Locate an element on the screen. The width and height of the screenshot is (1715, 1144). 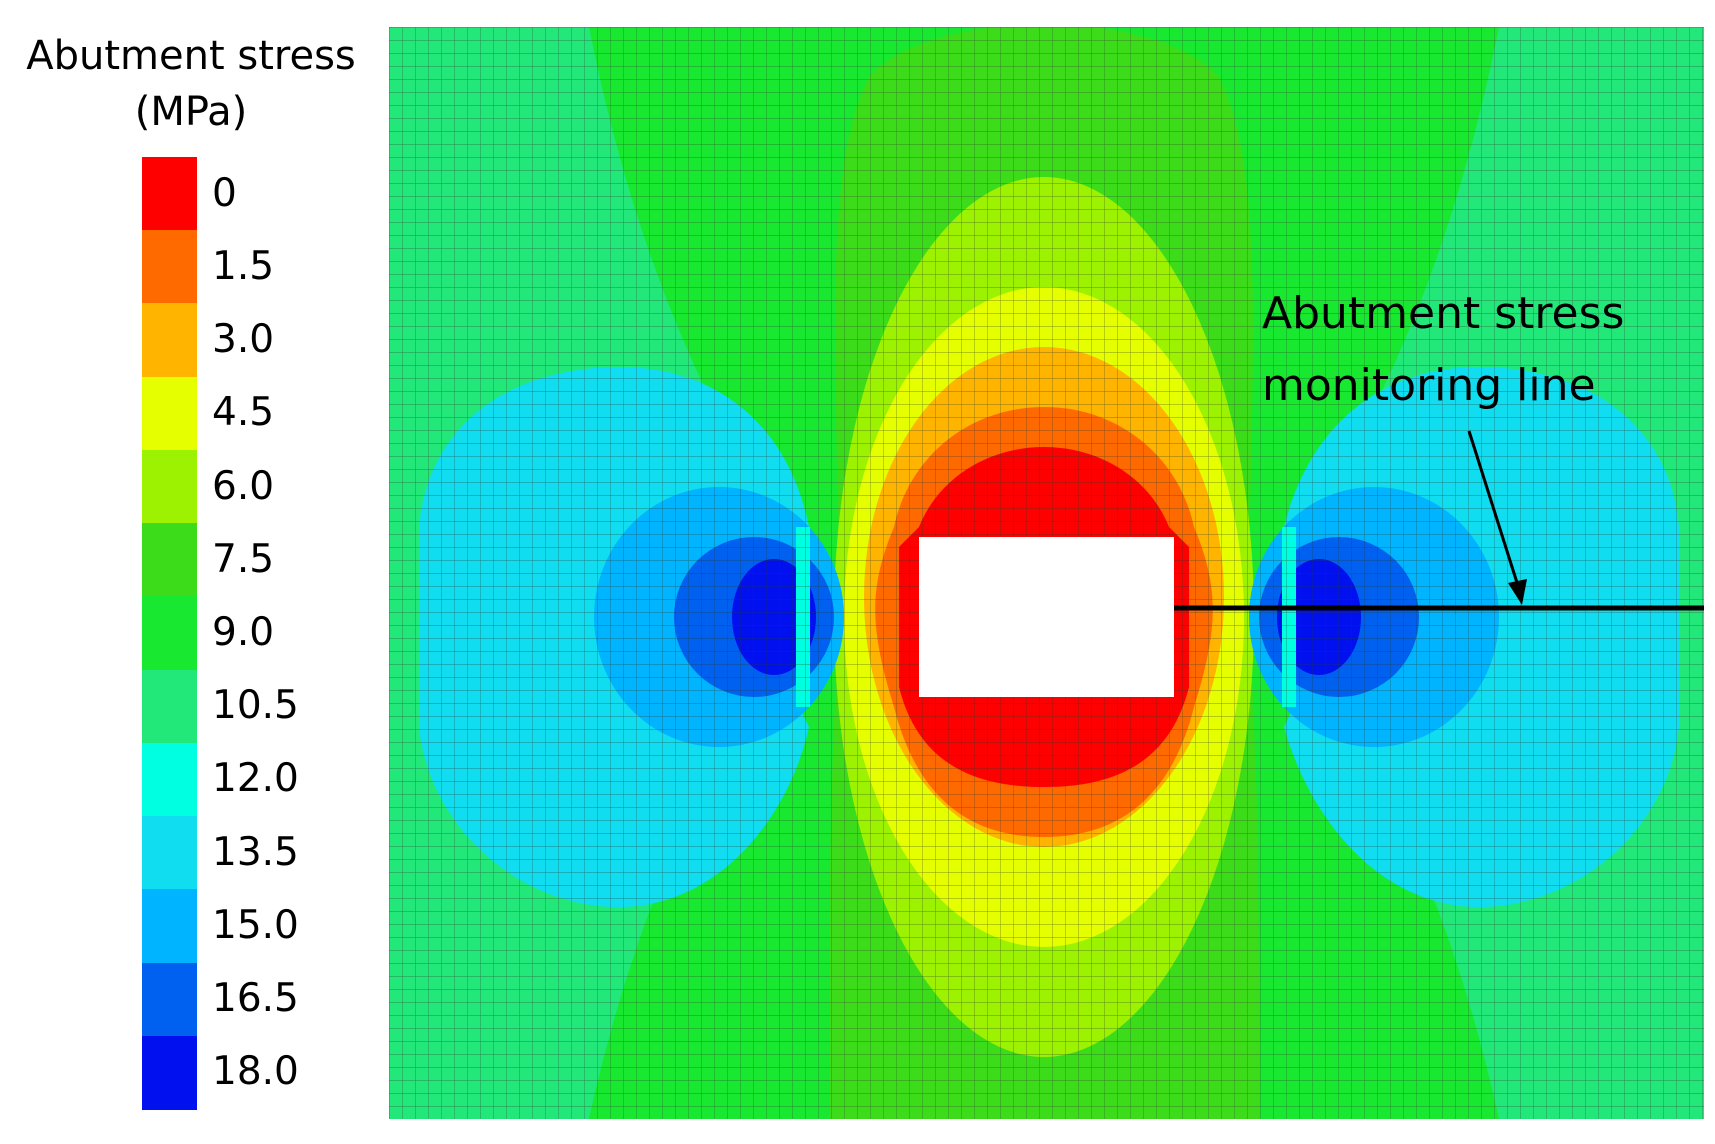
annotation-line2: monitoring line is located at coordinates (1429, 385).